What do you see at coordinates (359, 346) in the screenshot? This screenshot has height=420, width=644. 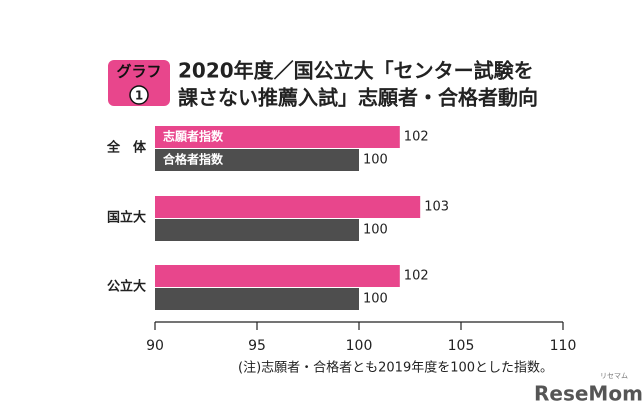 I see `x-tick-label: 100` at bounding box center [359, 346].